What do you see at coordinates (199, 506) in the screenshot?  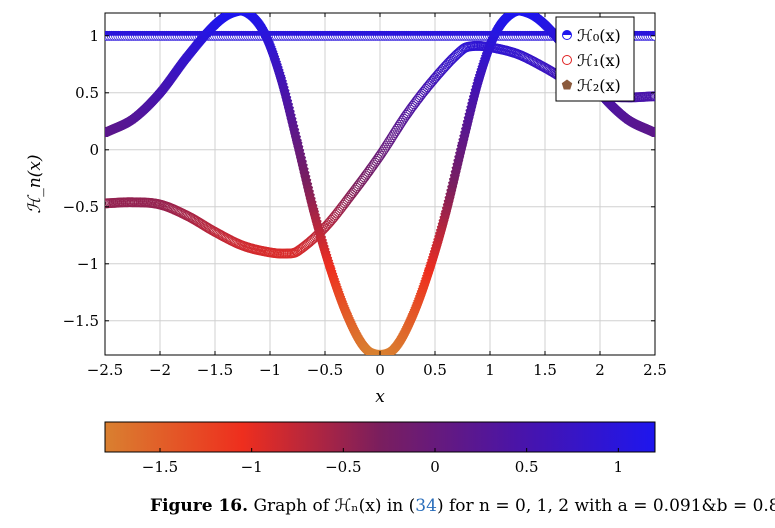 I see `figure-label: Figure 16.` at bounding box center [199, 506].